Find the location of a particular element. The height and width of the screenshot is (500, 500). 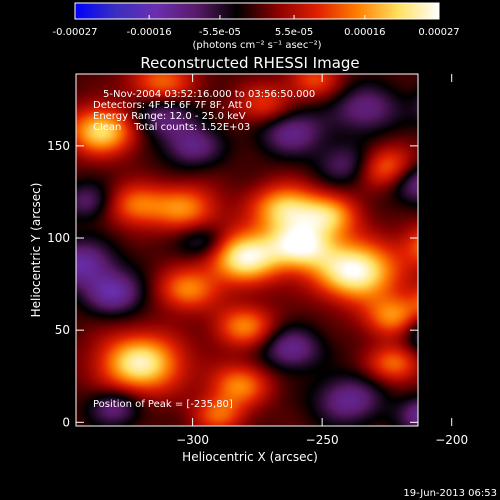

x-tick-label: −300 is located at coordinates (192, 440).